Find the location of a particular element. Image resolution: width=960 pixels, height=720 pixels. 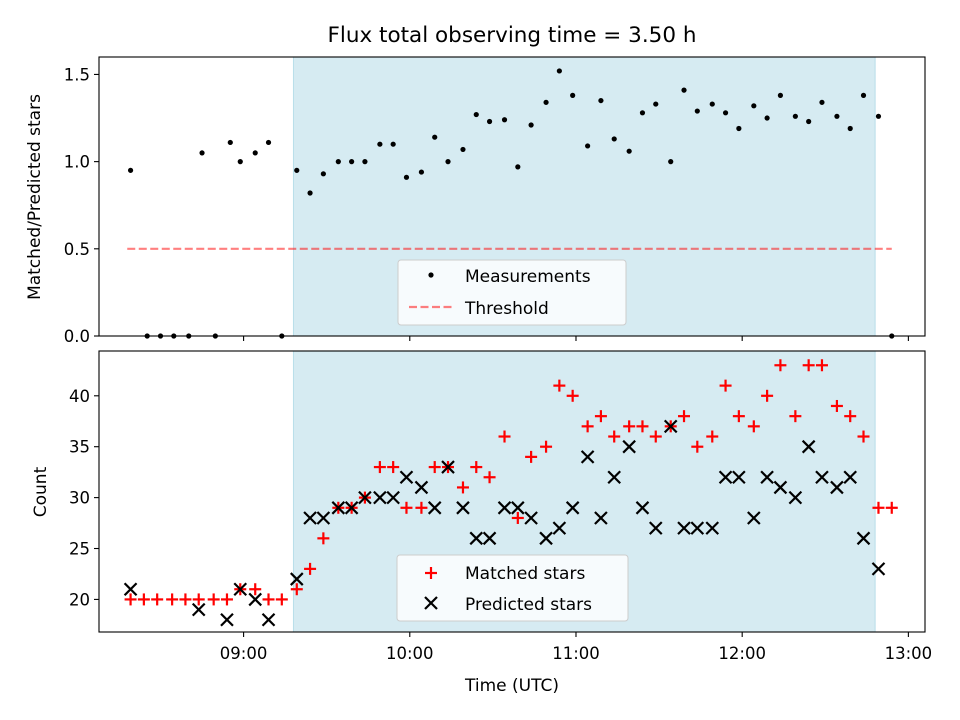

bottom-y-tick-label: 20 is located at coordinates (79, 599).